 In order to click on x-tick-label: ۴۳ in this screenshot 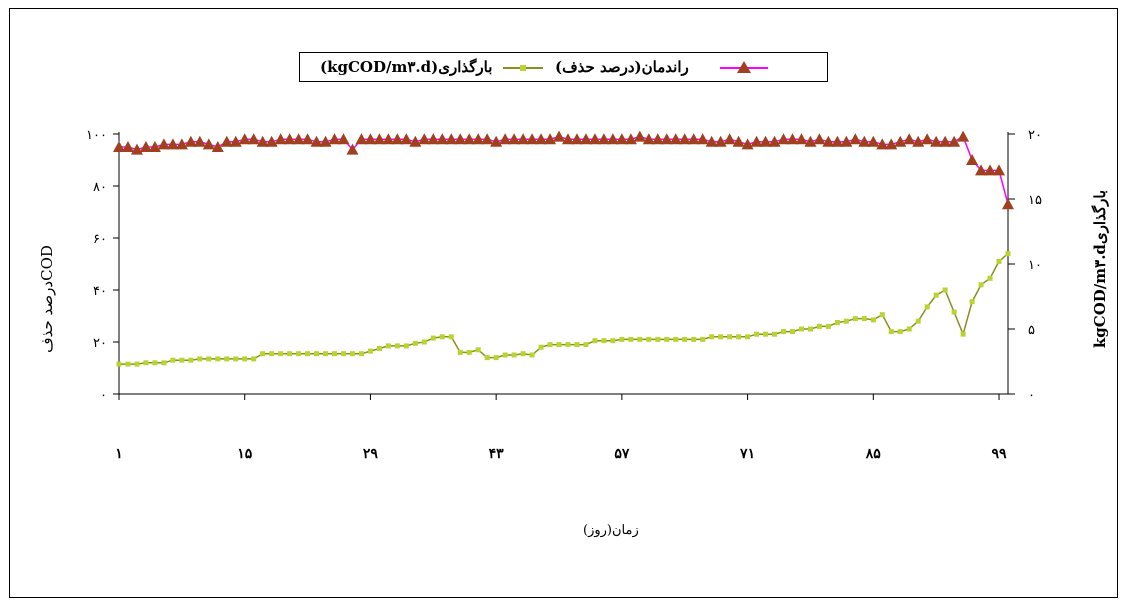, I will do `click(497, 454)`.